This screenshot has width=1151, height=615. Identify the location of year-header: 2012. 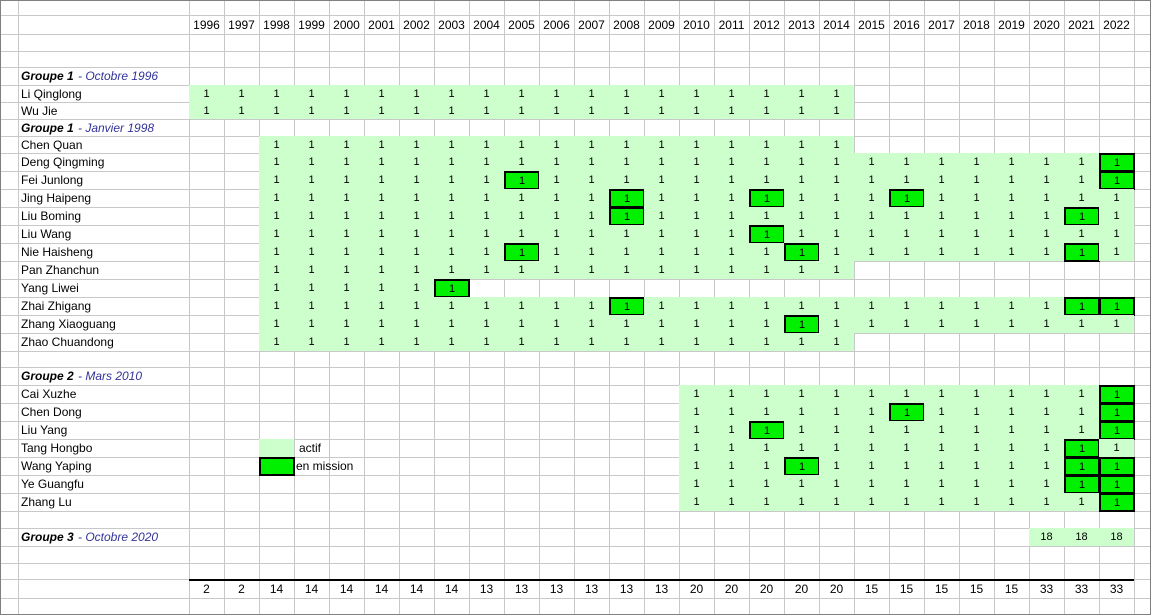
(766, 24).